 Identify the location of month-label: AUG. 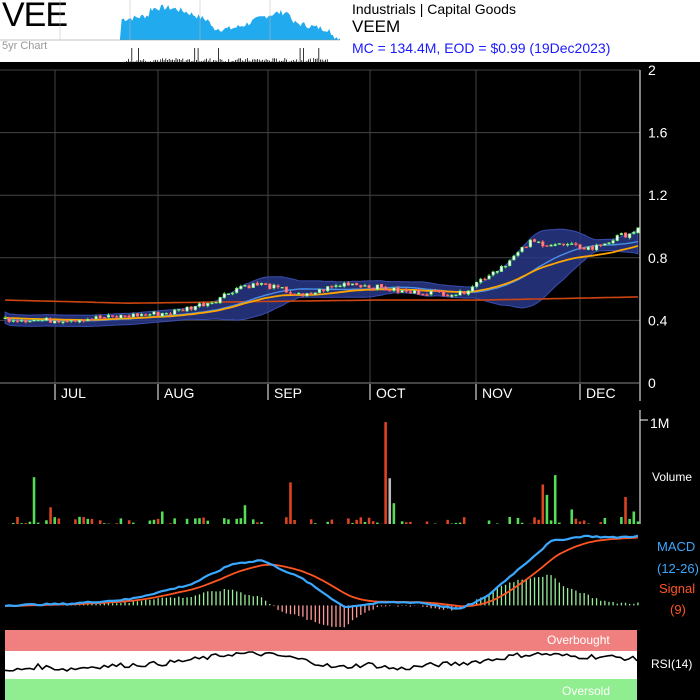
(179, 393).